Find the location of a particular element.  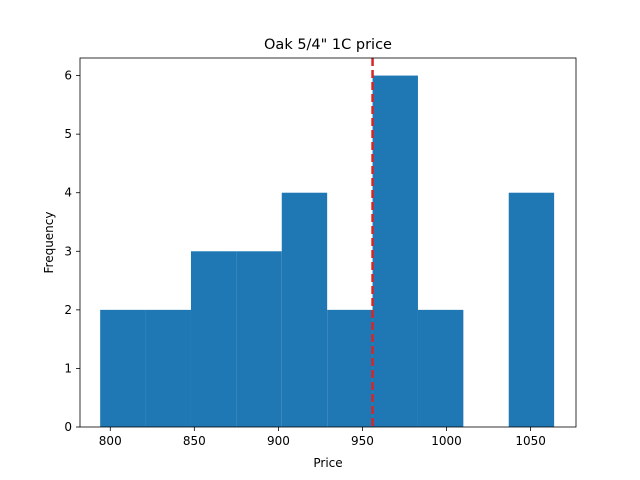

y-tick-label: 5 is located at coordinates (68, 134).